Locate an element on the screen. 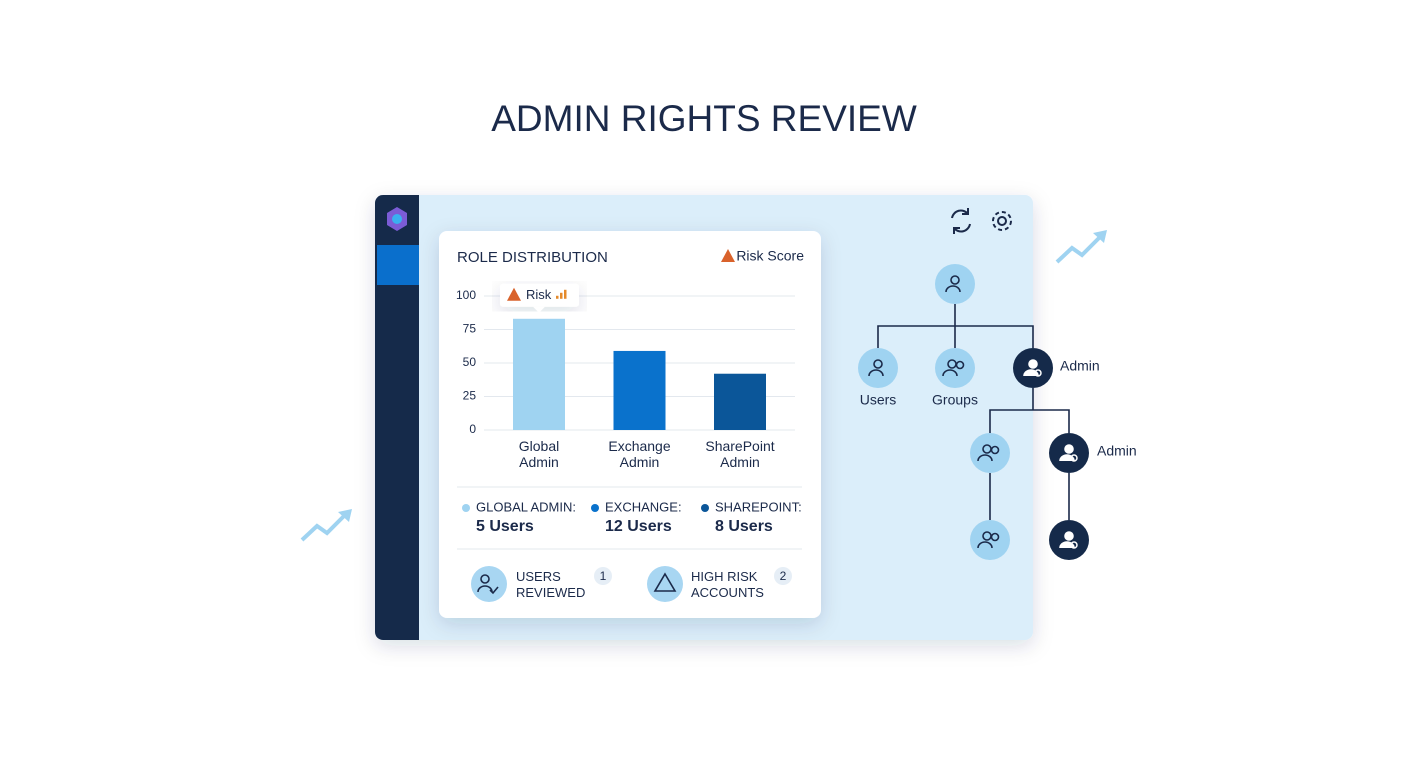  tooltip-pointer is located at coordinates (539, 309).